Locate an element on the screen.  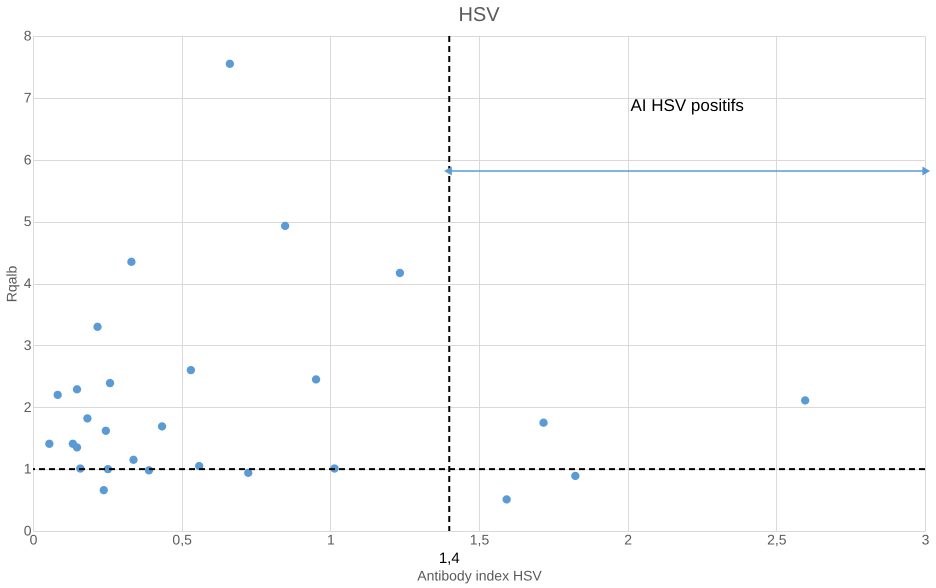
x-tick-label: 2,5 is located at coordinates (777, 540).